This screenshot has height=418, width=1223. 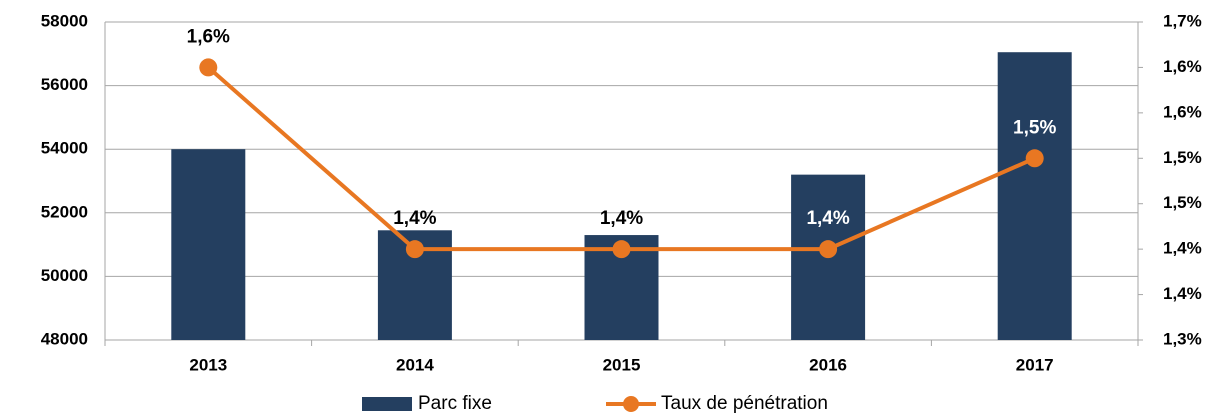 What do you see at coordinates (64, 211) in the screenshot?
I see `y-tick-label: 52000` at bounding box center [64, 211].